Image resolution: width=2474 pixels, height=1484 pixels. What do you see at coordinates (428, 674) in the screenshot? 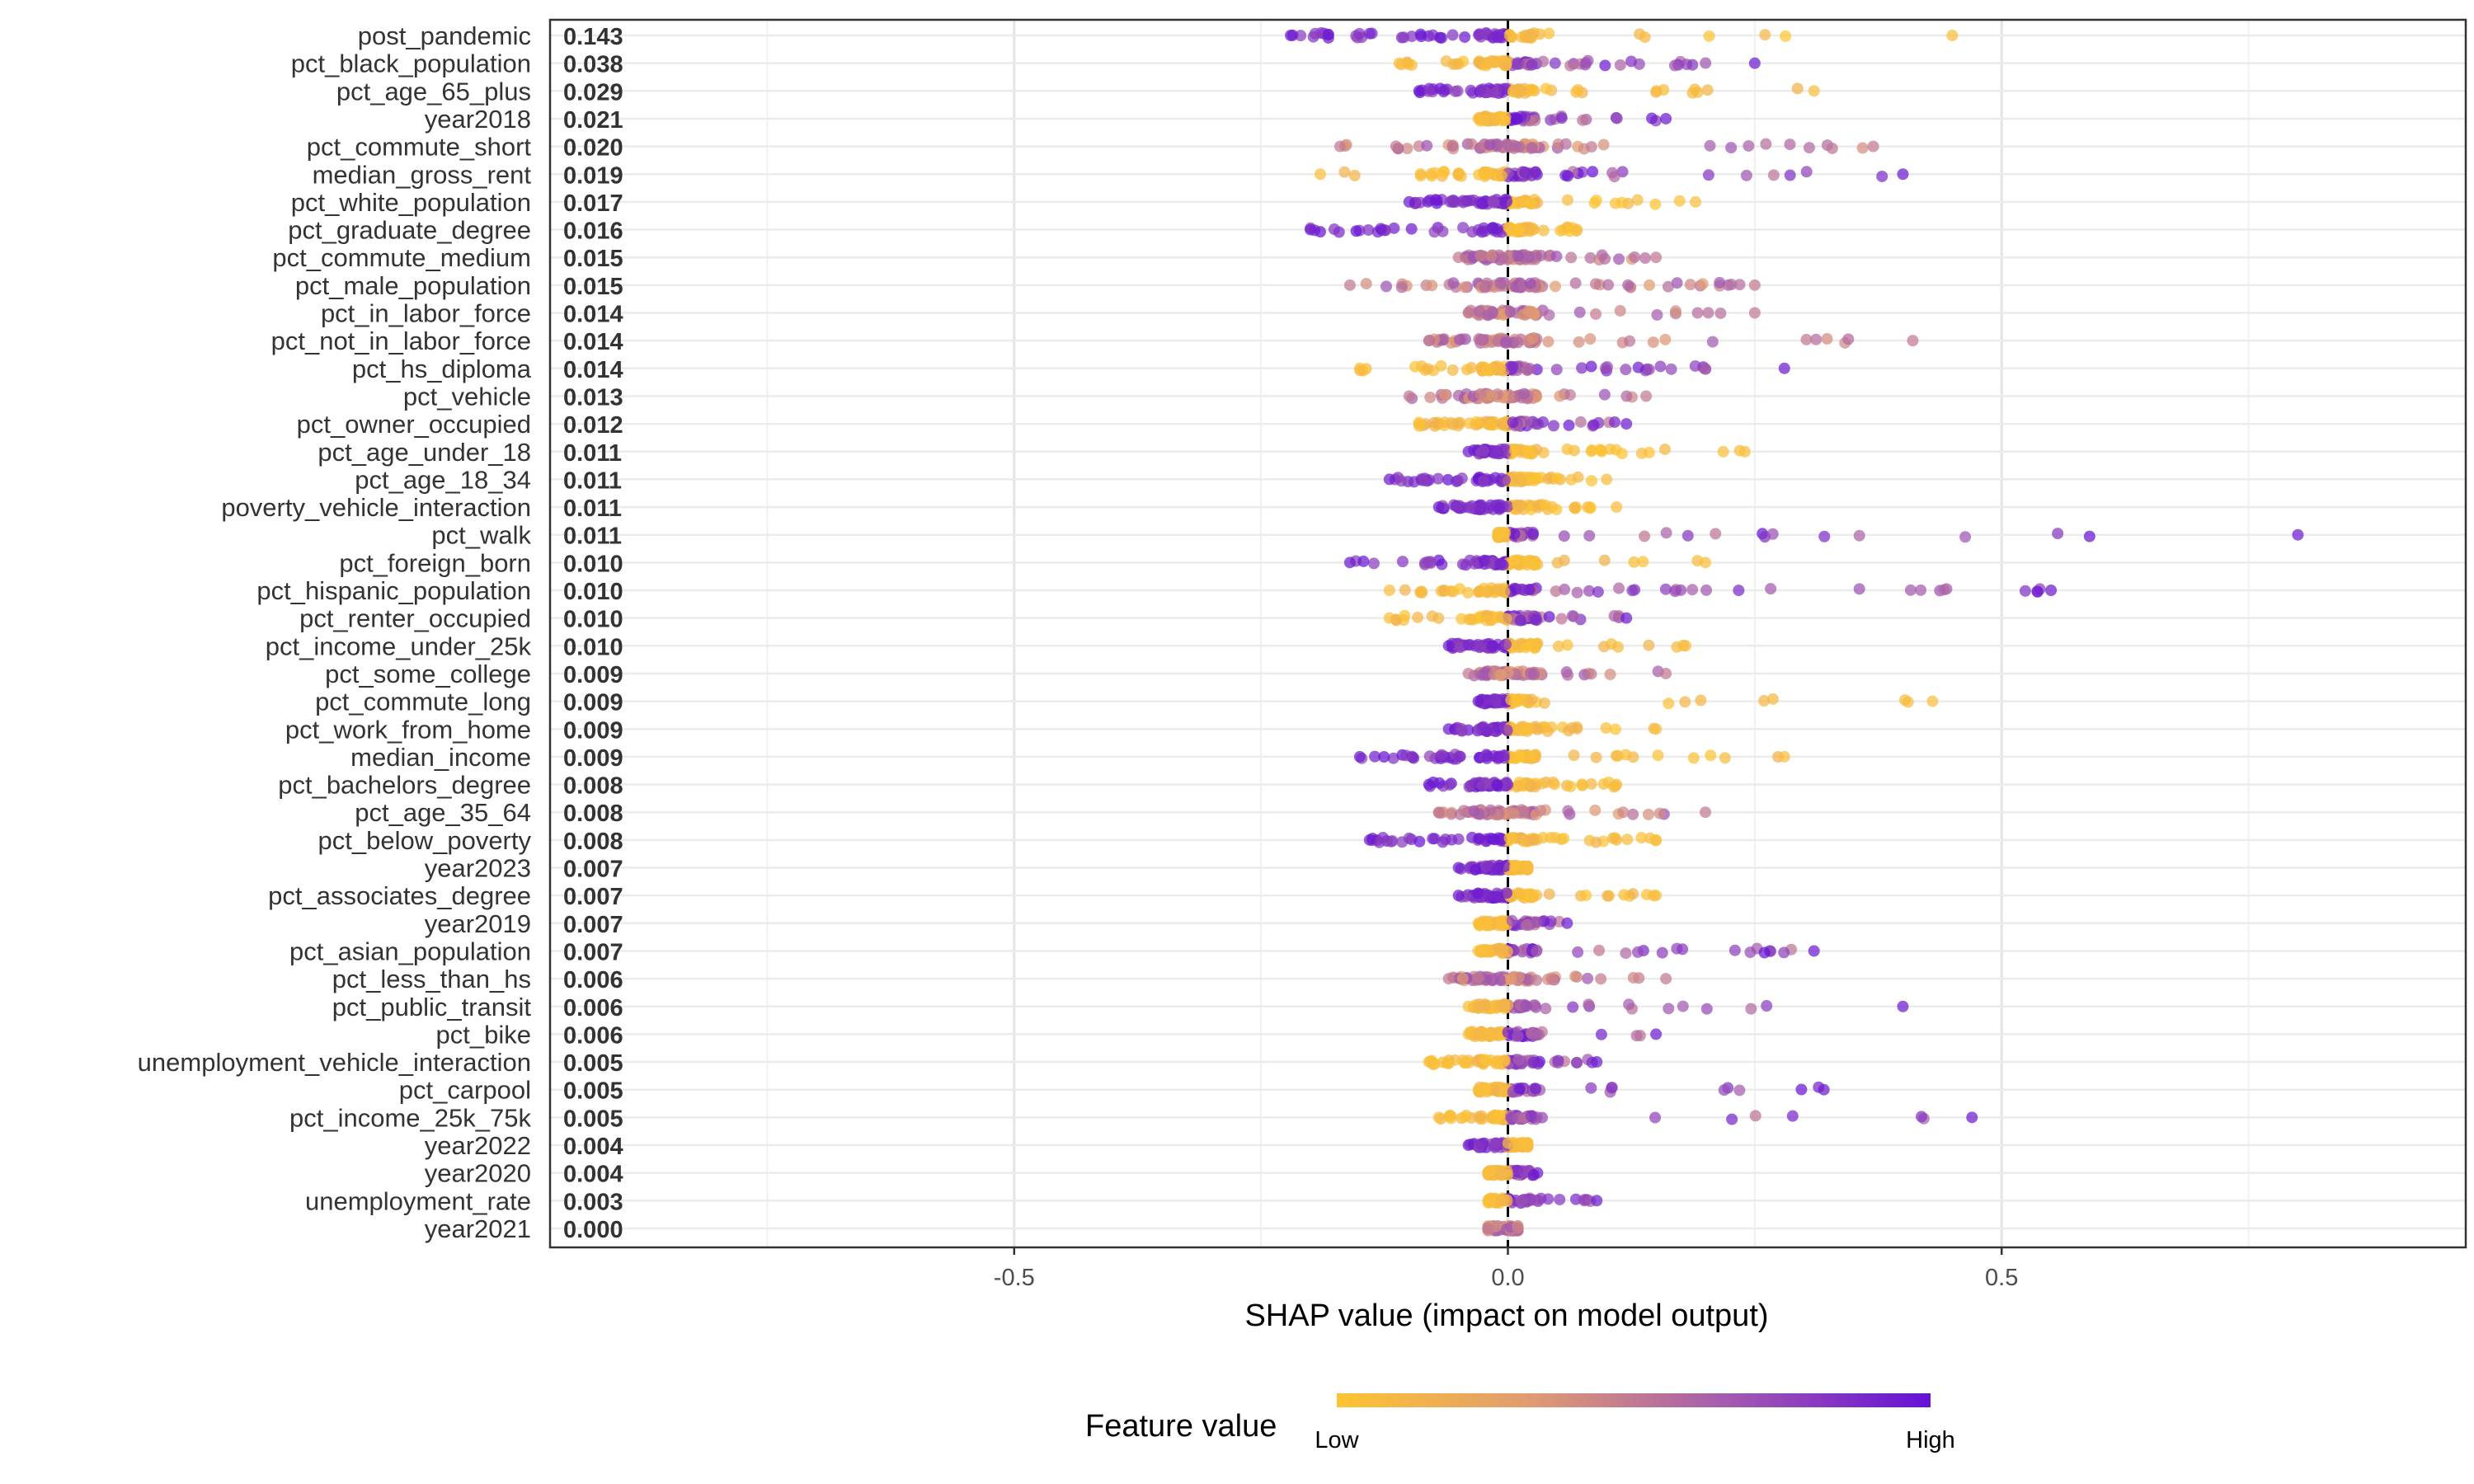
I see `feature-label: pct_some_college` at bounding box center [428, 674].